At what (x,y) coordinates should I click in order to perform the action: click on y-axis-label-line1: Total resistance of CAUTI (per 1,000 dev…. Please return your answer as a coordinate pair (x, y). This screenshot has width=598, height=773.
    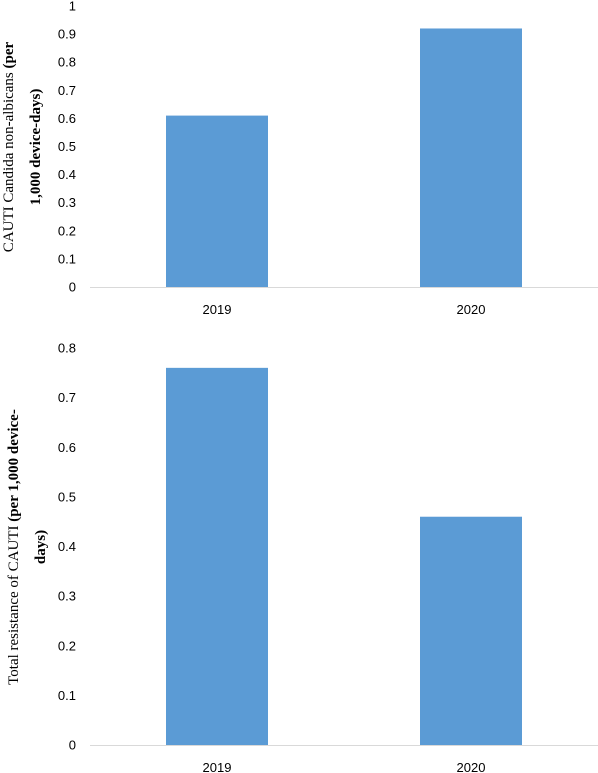
    Looking at the image, I should click on (14, 547).